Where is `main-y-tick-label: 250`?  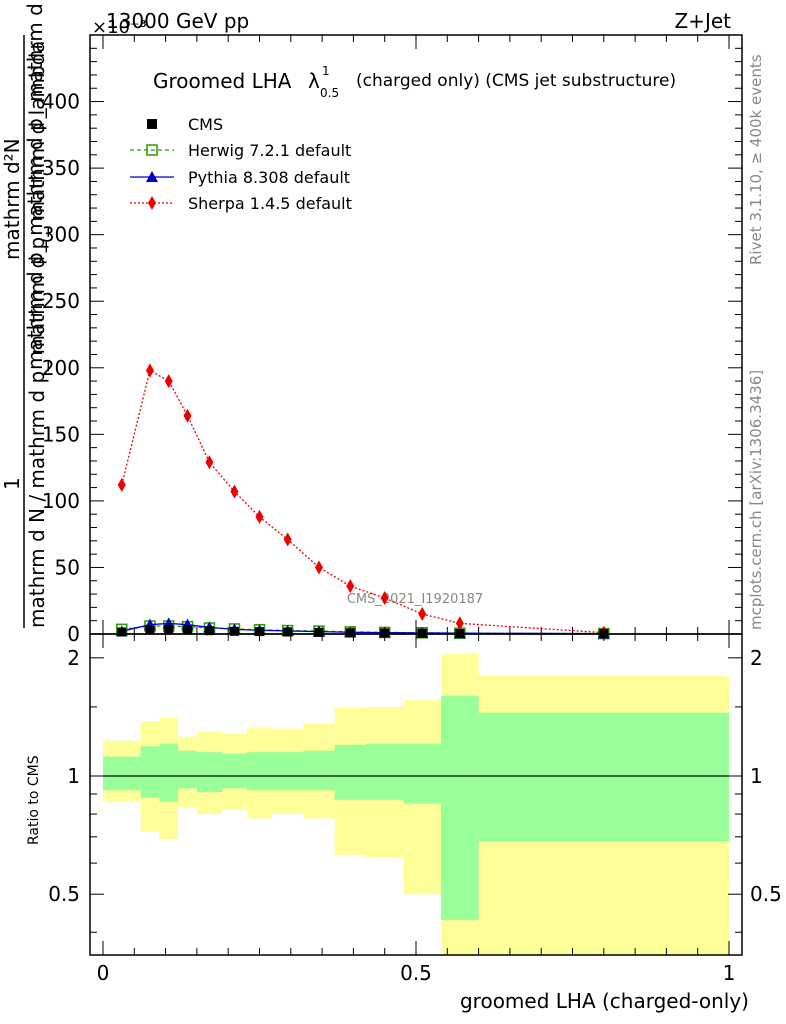 main-y-tick-label: 250 is located at coordinates (61, 301).